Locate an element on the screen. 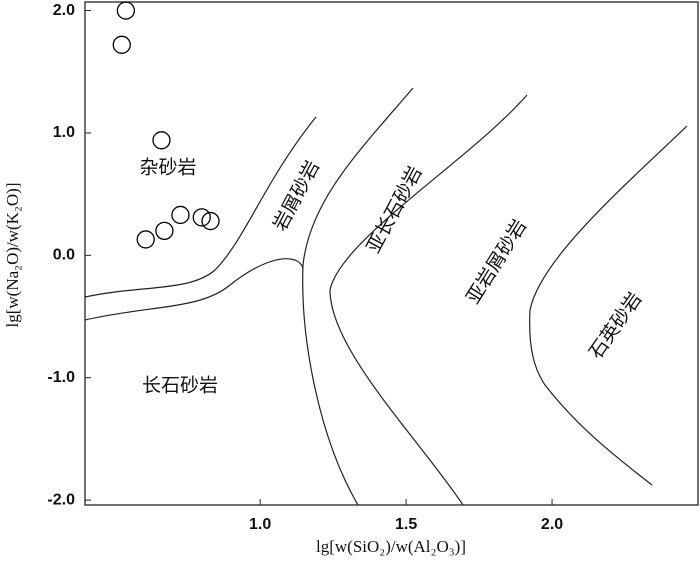 This screenshot has width=700, height=569. y-tick-label: -2.0 is located at coordinates (61, 499).